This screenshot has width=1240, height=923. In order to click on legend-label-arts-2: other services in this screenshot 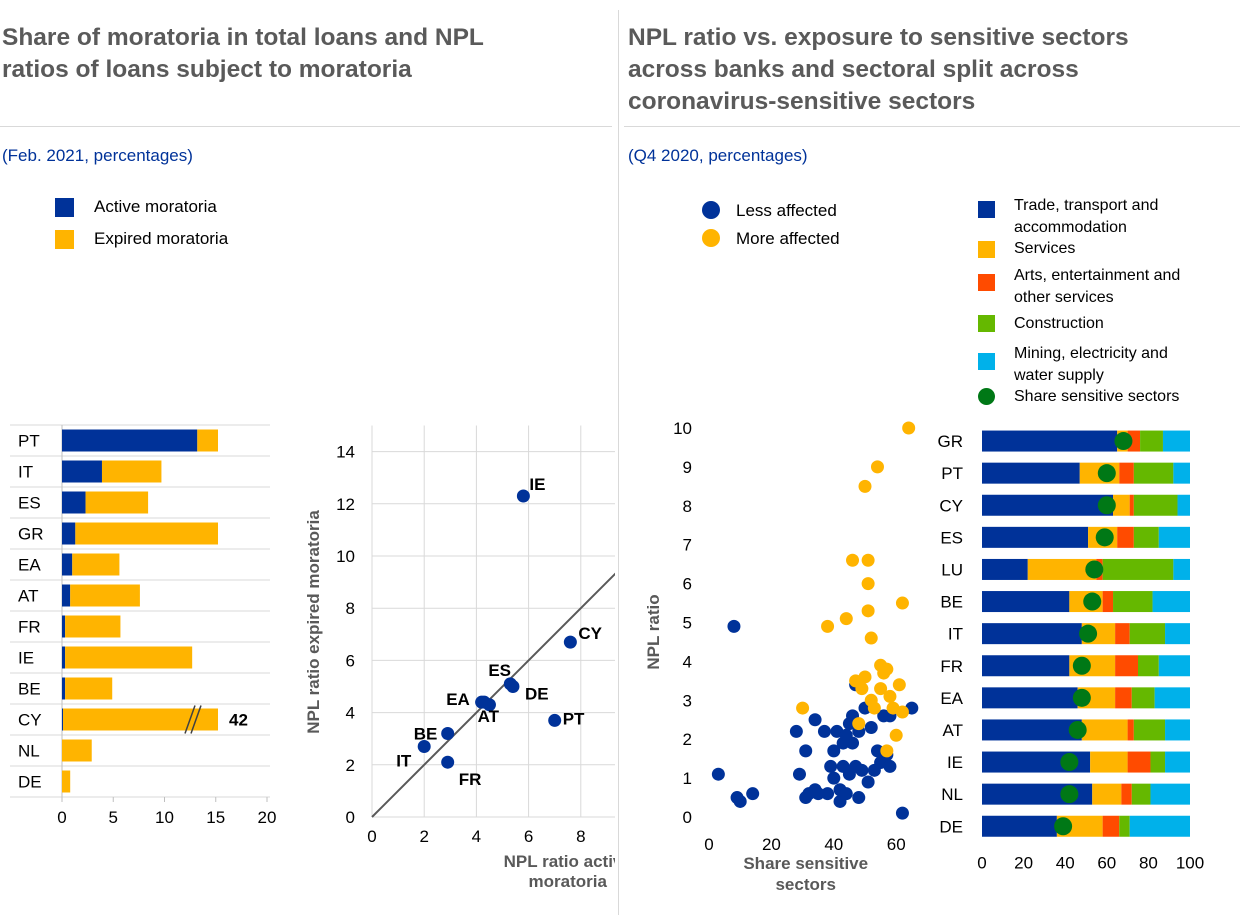, I will do `click(1064, 297)`.